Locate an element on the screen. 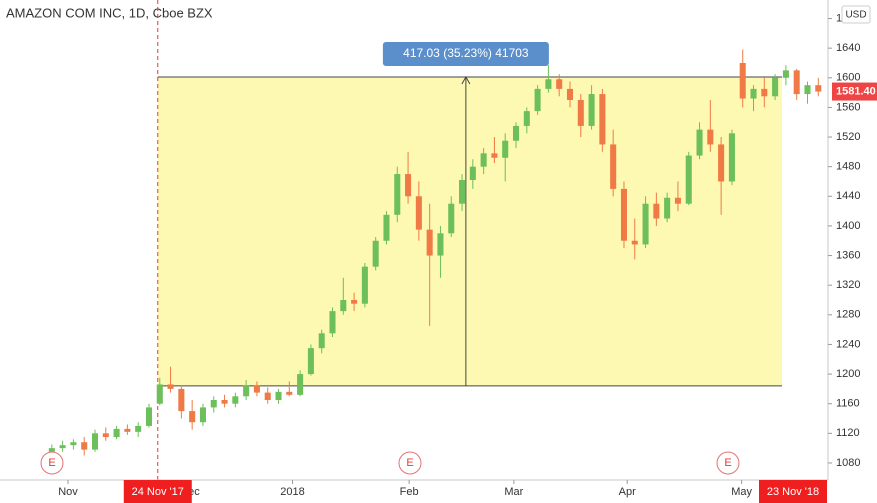 Image resolution: width=877 pixels, height=503 pixels. measure-label: 417.03 (35.23%) 41703 is located at coordinates (466, 53).